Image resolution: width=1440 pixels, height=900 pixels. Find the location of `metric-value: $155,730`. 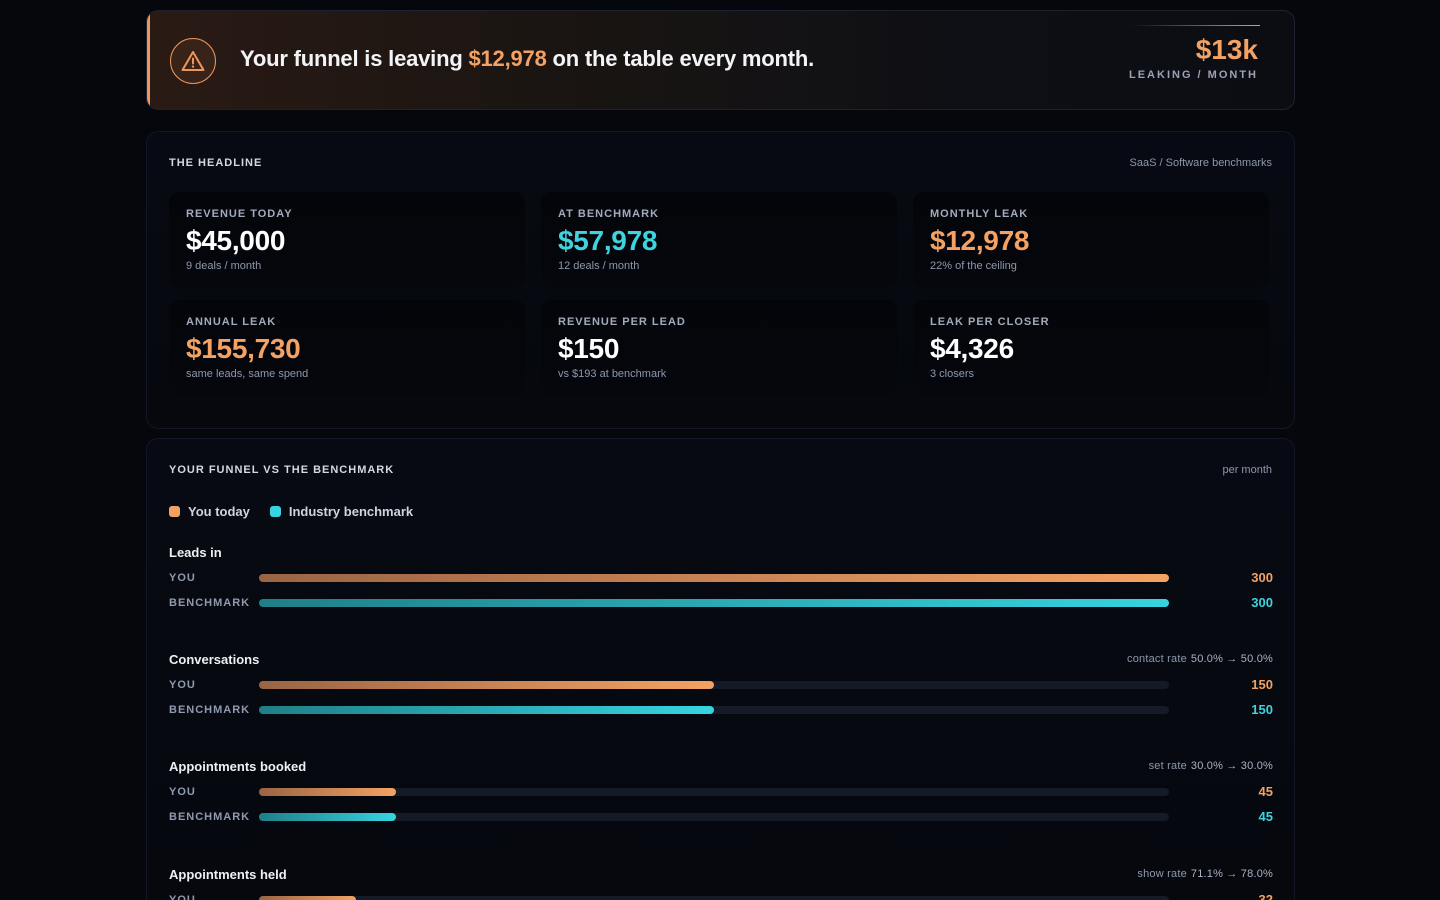

metric-value: $155,730 is located at coordinates (243, 348).